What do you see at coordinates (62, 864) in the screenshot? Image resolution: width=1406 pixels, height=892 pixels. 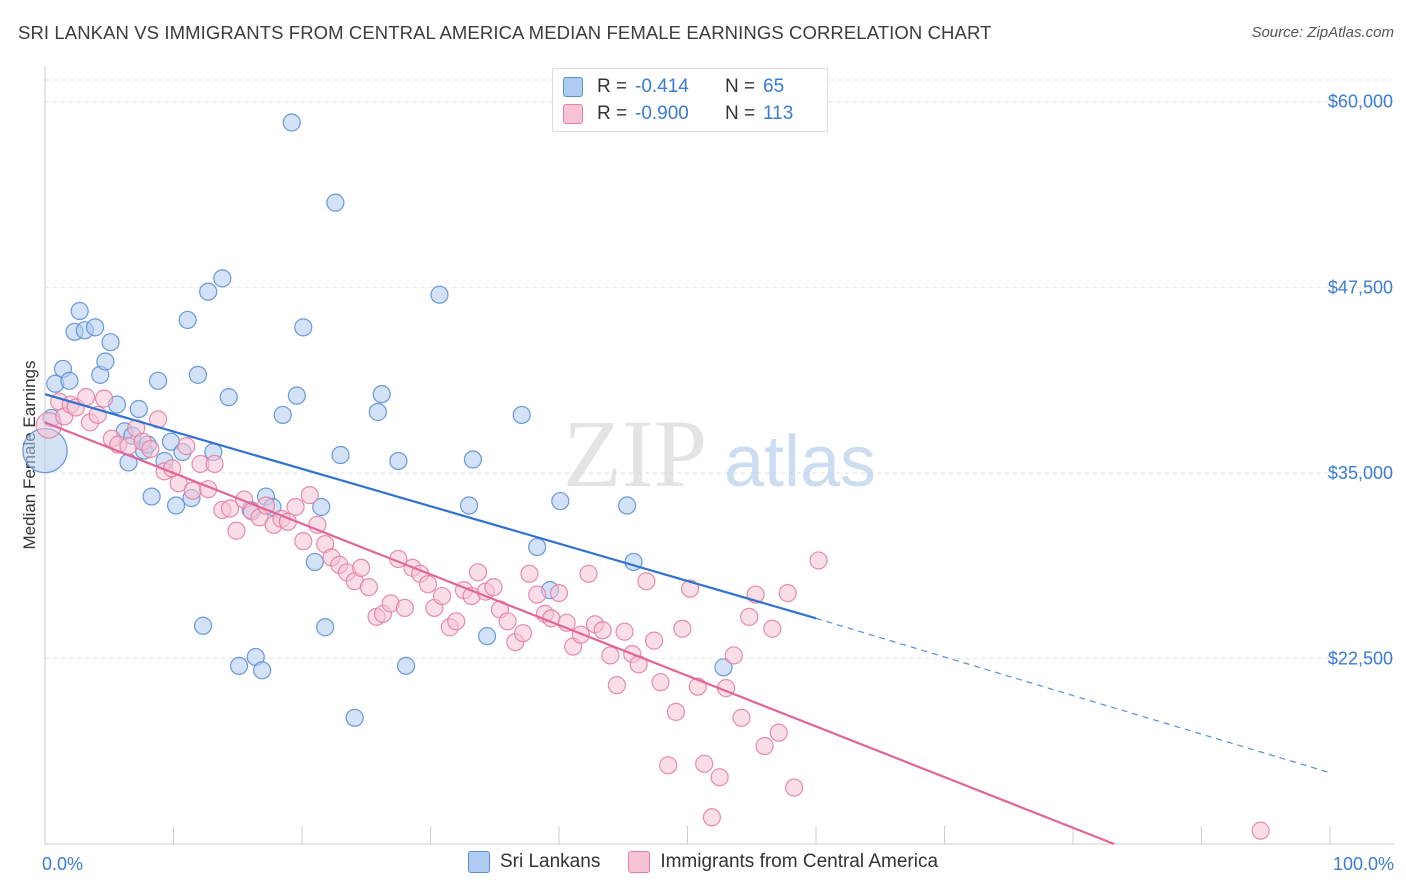 I see `x-tick-label: 0.0%` at bounding box center [62, 864].